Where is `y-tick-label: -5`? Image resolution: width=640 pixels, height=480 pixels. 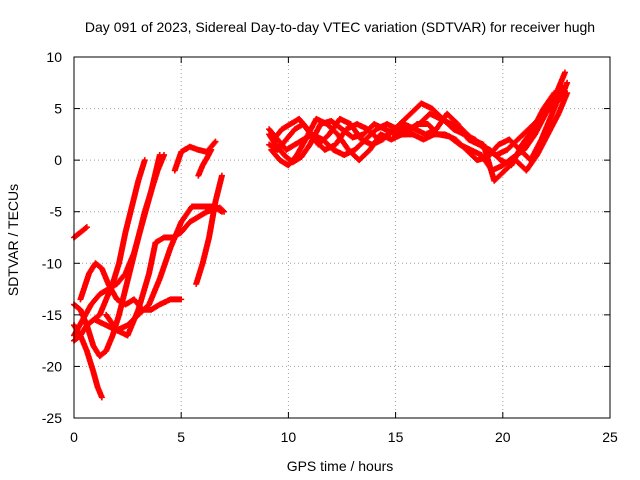 y-tick-label: -5 is located at coordinates (56, 212).